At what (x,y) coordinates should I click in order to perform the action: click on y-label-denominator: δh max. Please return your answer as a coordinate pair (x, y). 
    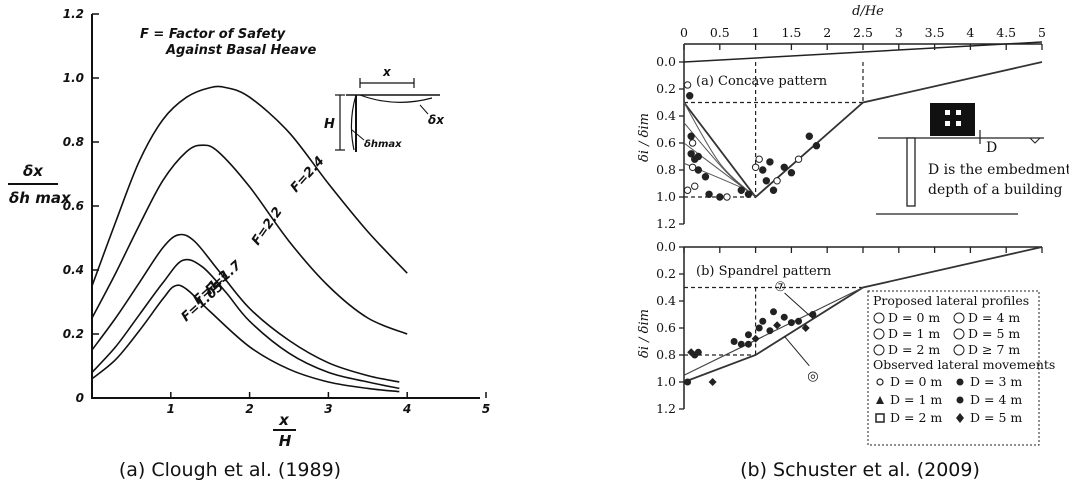
    Looking at the image, I should click on (40, 198).